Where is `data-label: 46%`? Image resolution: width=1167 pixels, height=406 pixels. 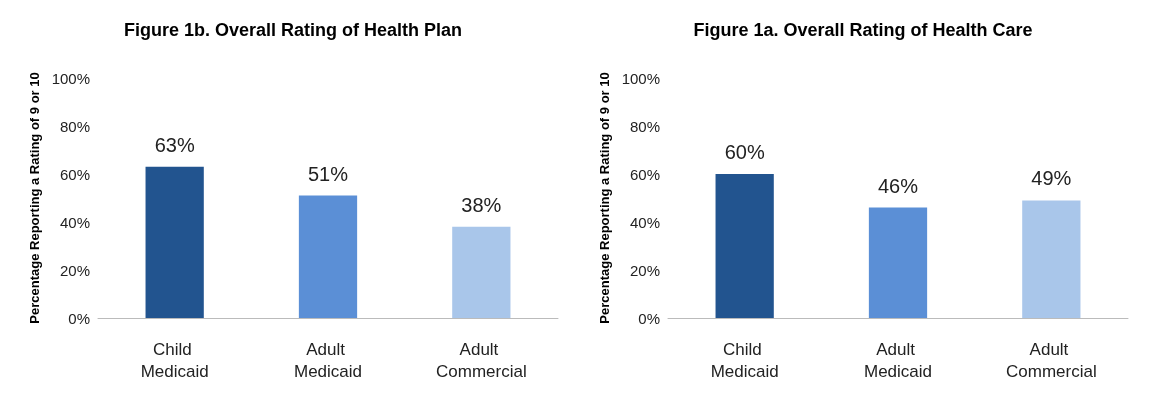 data-label: 46% is located at coordinates (898, 185).